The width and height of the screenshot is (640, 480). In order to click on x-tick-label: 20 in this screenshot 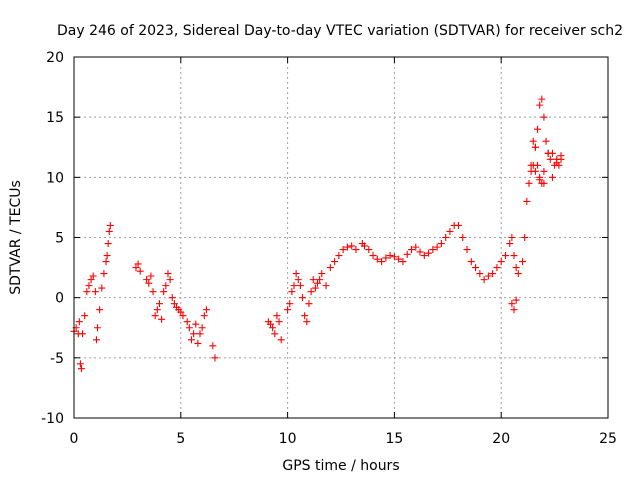, I will do `click(501, 439)`.